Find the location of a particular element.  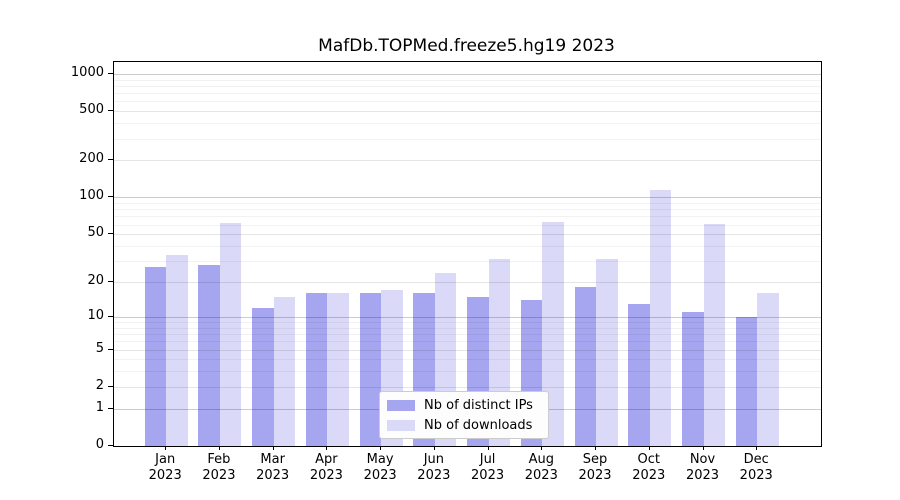

x-tick-label-sep: Sep 2023 is located at coordinates (595, 467).